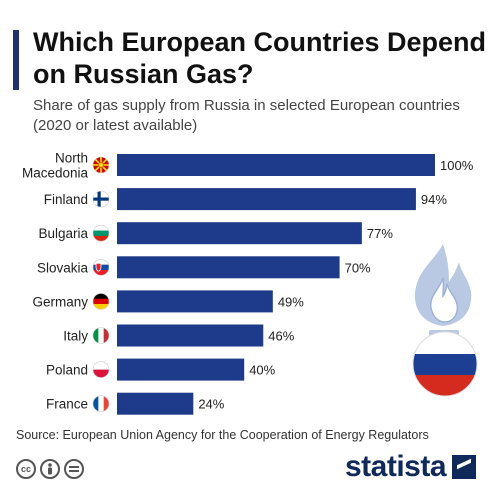 The width and height of the screenshot is (500, 501). What do you see at coordinates (262, 370) in the screenshot?
I see `value-label: 40%` at bounding box center [262, 370].